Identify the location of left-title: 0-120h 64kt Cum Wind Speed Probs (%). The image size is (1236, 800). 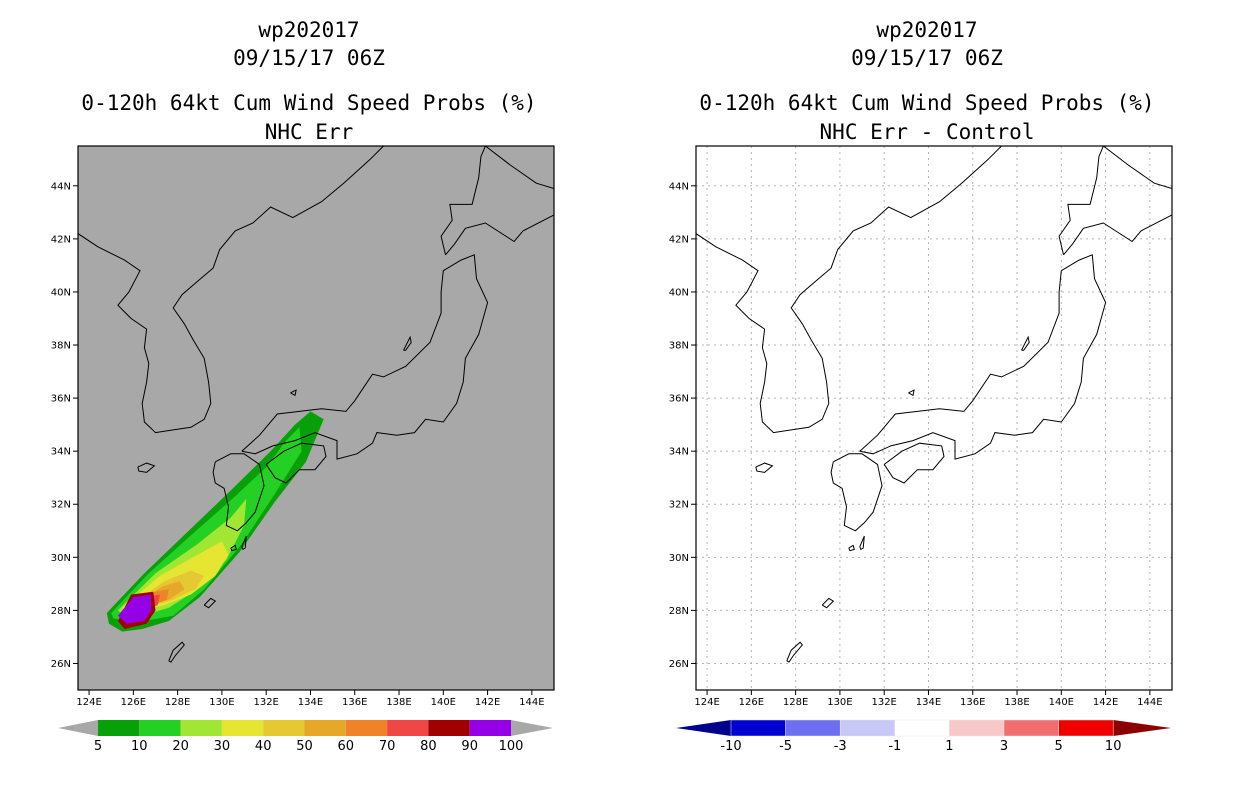
(309, 103).